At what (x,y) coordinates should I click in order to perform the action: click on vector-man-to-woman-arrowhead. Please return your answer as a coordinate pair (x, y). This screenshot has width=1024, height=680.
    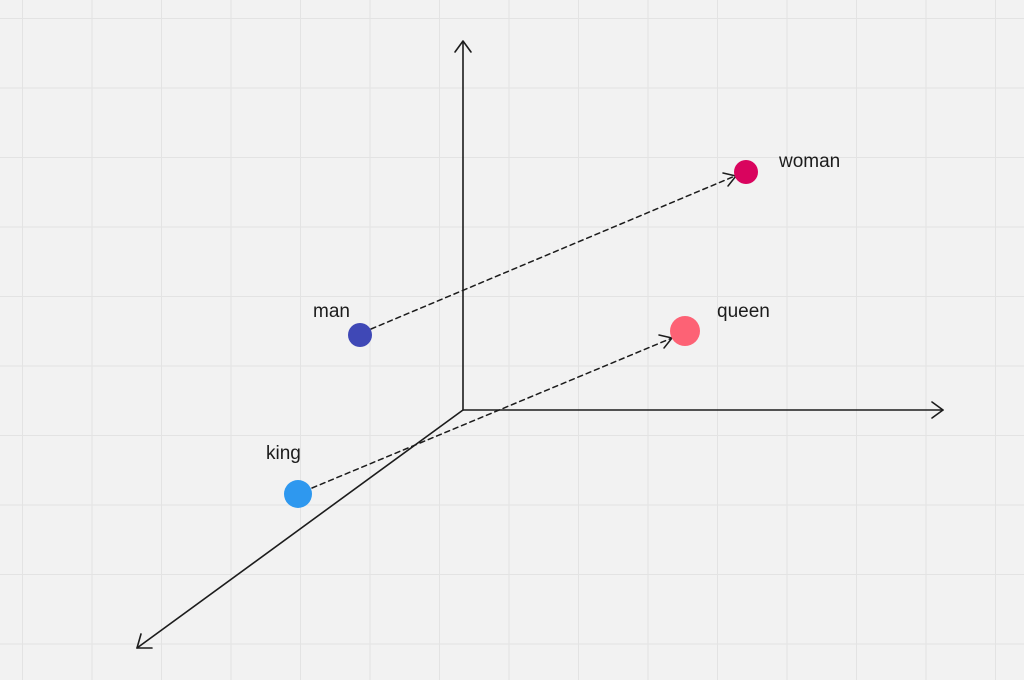
    Looking at the image, I should click on (729, 179).